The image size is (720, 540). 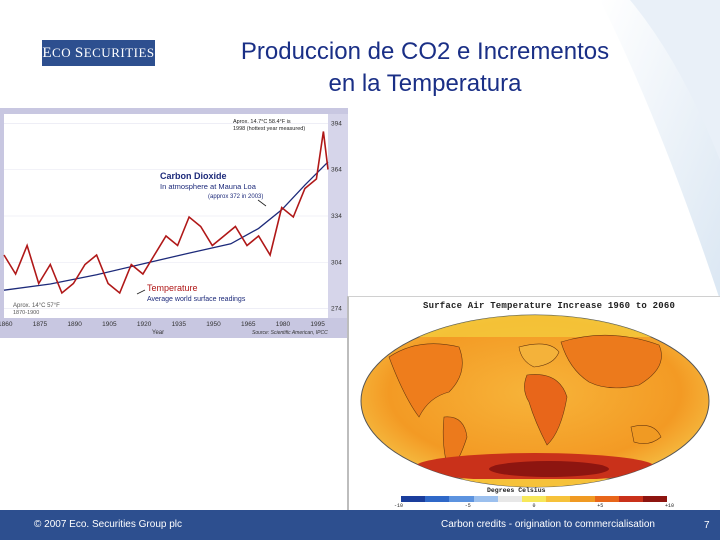 I want to click on slide-title-line-2: en la Temperatura, so click(x=425, y=83).